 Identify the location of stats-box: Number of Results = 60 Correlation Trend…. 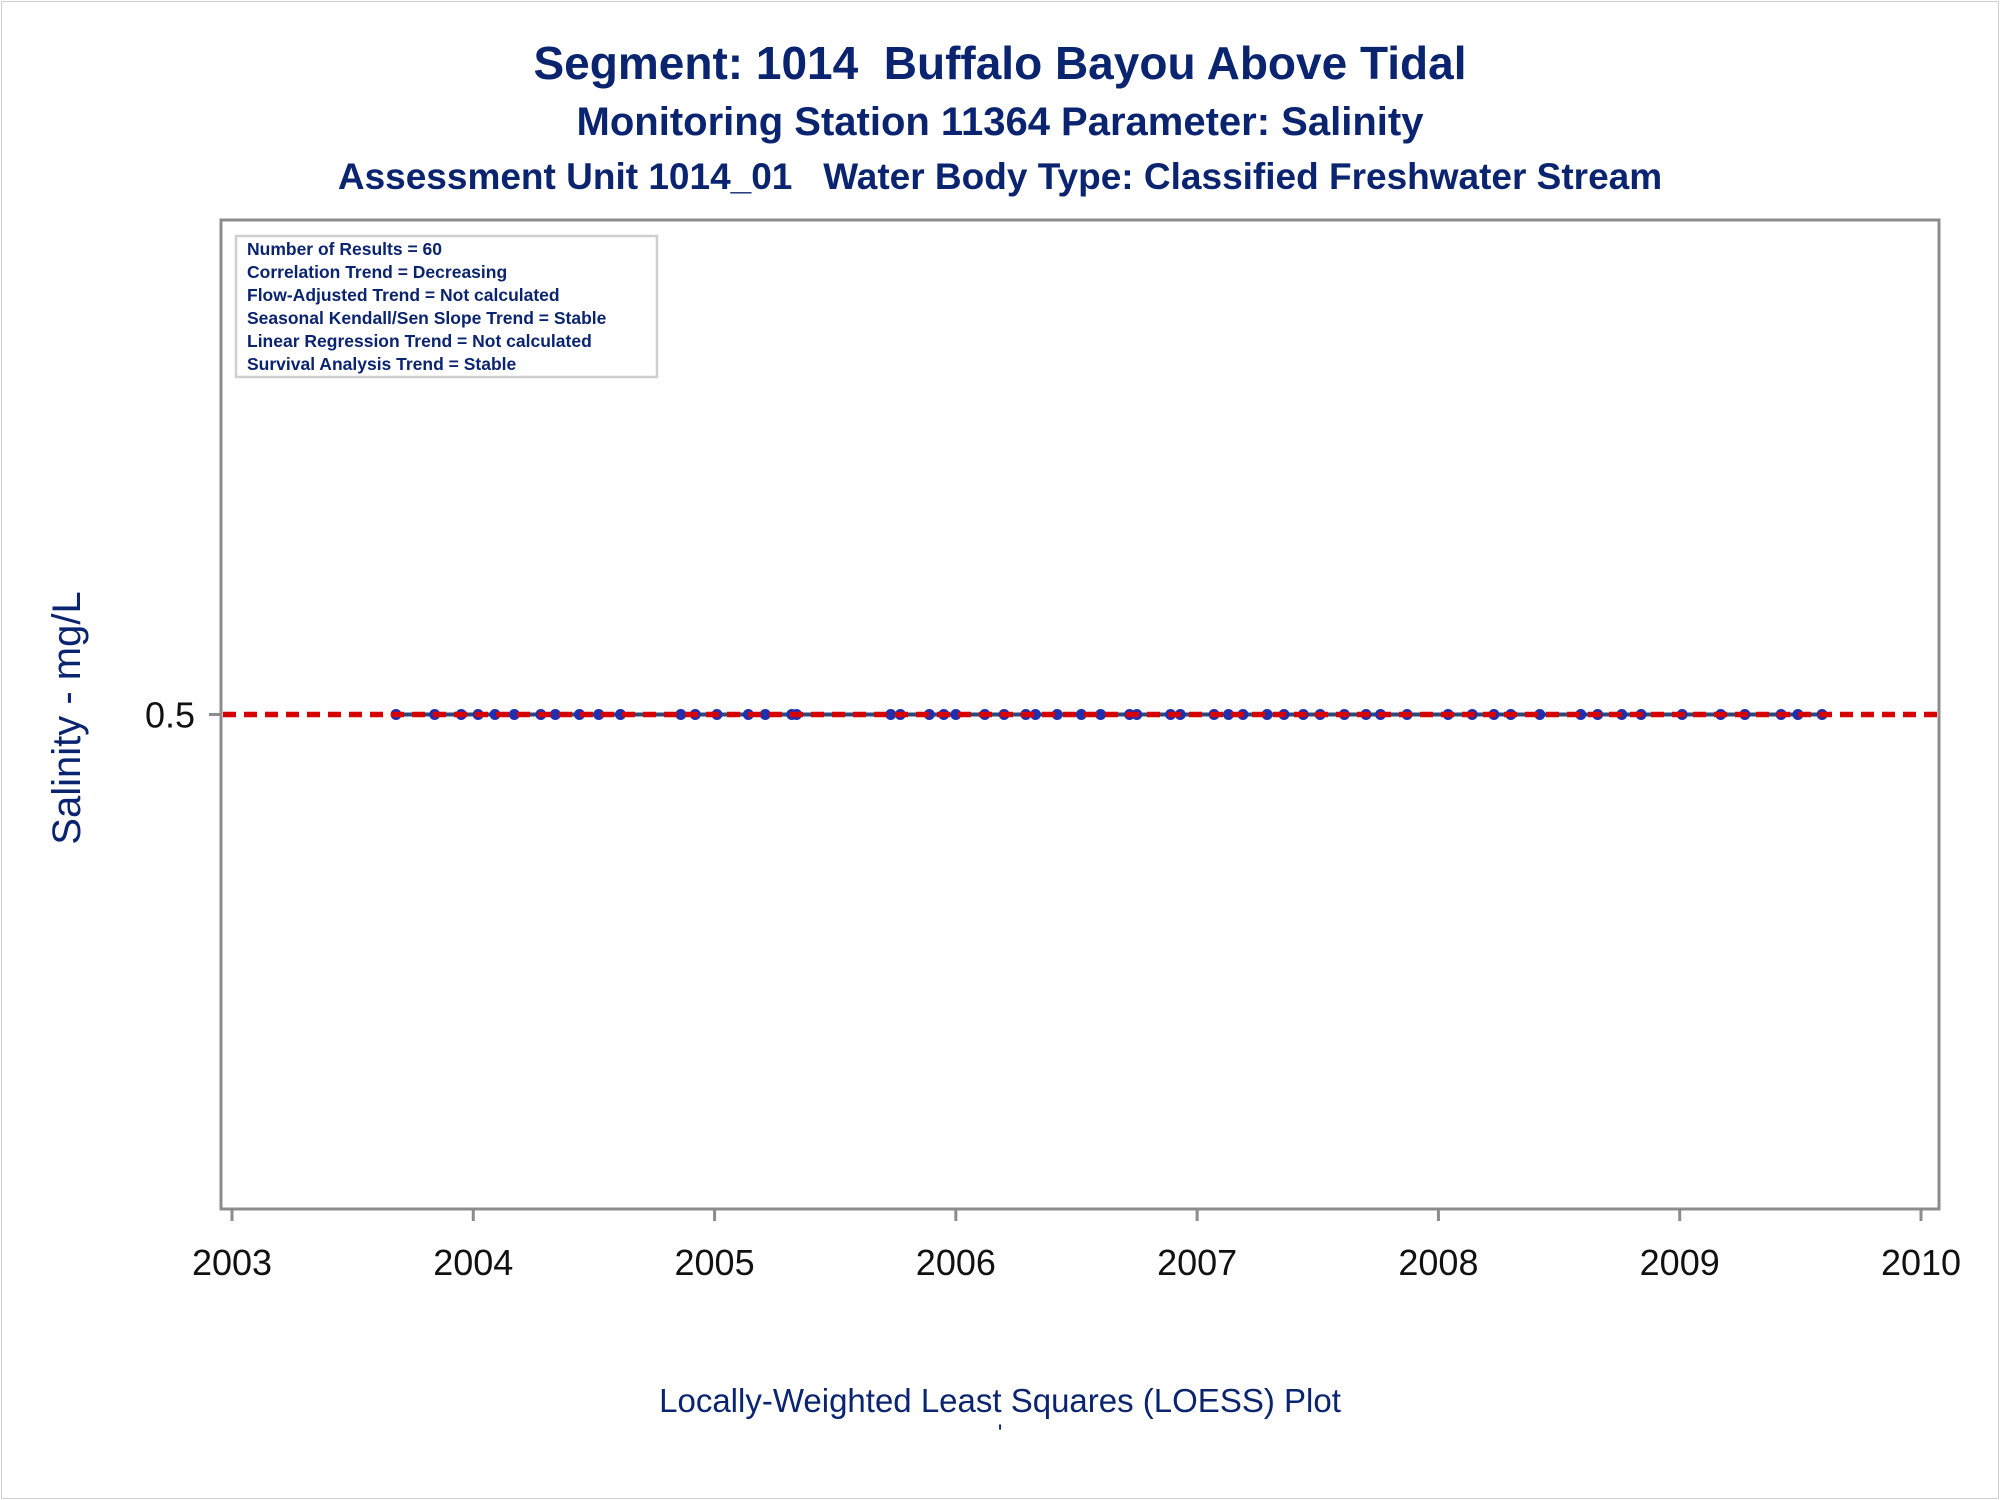
(446, 306).